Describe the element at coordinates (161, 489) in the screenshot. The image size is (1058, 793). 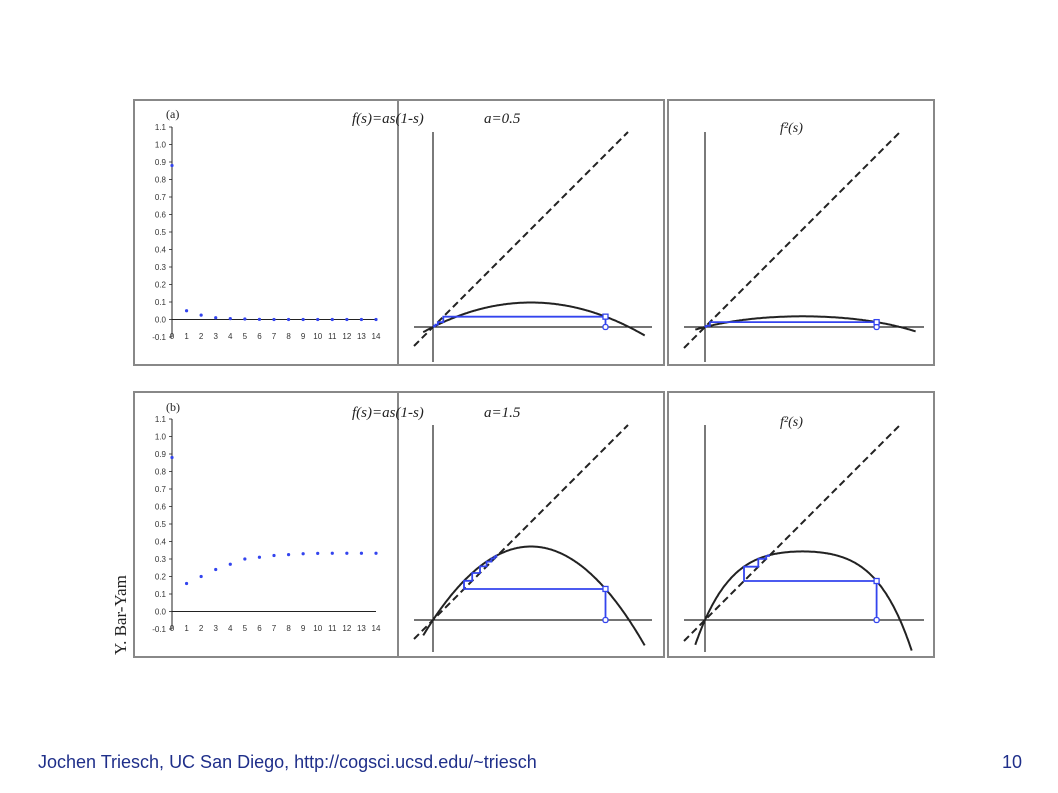
I see `panel-b-timeseries-y-tick-label: 0.7` at that location.